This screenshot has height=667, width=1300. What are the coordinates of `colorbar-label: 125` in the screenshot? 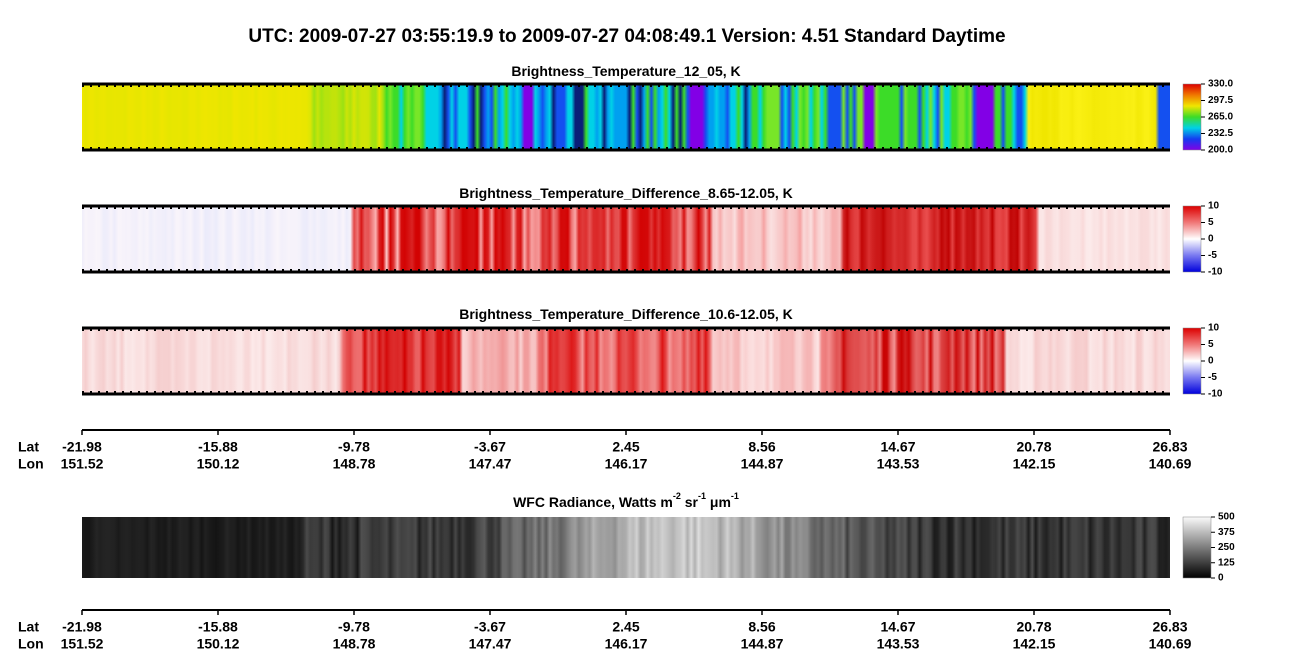 It's located at (1226, 562).